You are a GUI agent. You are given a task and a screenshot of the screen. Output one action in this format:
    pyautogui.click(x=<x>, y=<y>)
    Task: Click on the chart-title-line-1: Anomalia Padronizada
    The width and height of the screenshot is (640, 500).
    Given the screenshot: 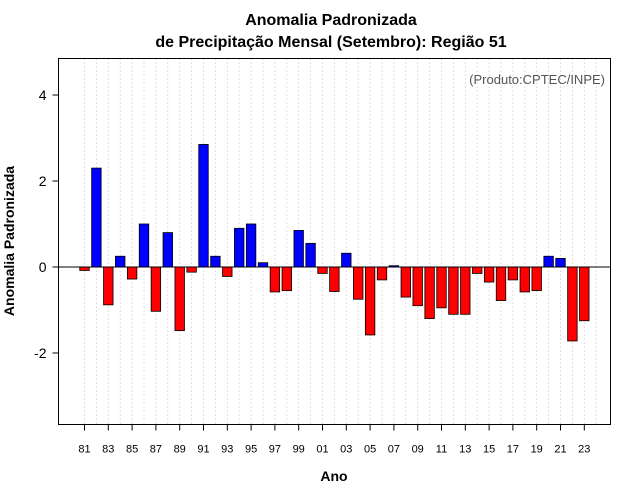 What is the action you would take?
    pyautogui.click(x=331, y=20)
    